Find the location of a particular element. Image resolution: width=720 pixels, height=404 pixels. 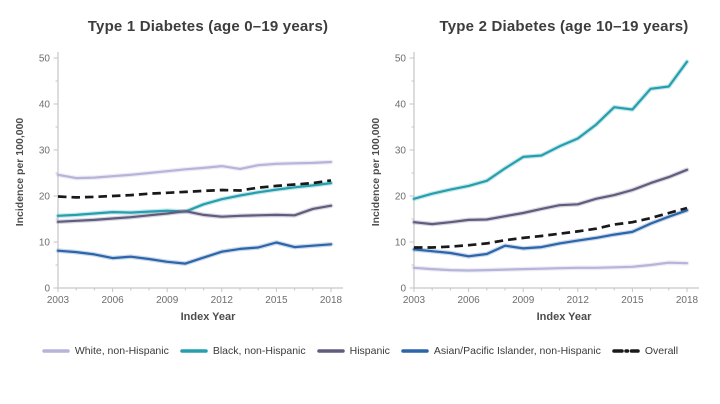

chart-title: Type 2 Diabetes (age 10–19 years) is located at coordinates (564, 26).